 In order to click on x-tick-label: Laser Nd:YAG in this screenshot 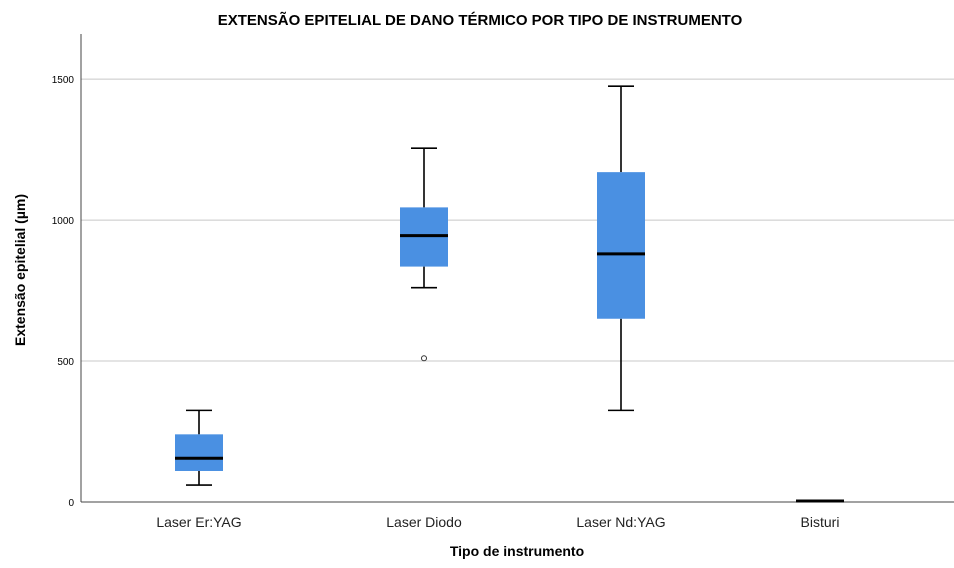, I will do `click(620, 522)`.